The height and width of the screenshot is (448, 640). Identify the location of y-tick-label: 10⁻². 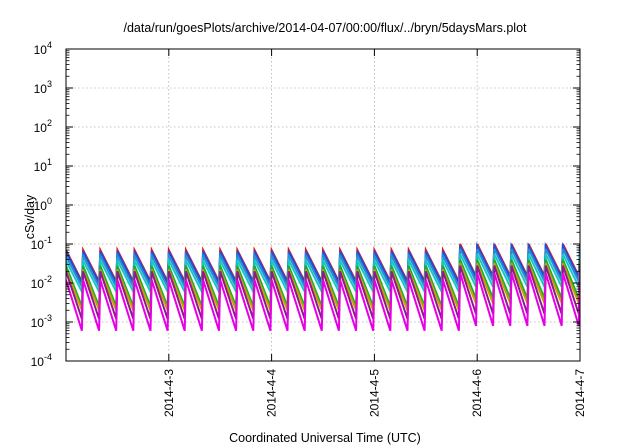
(41, 282).